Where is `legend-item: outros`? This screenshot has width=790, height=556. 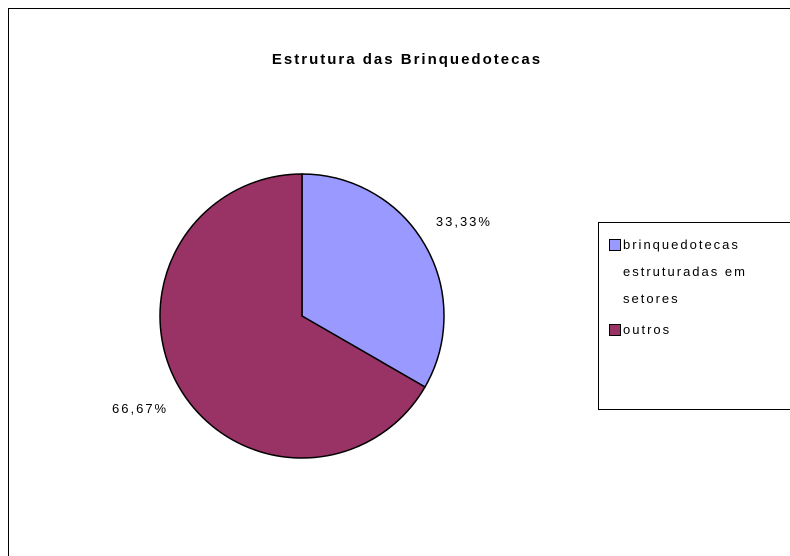 legend-item: outros is located at coordinates (694, 329).